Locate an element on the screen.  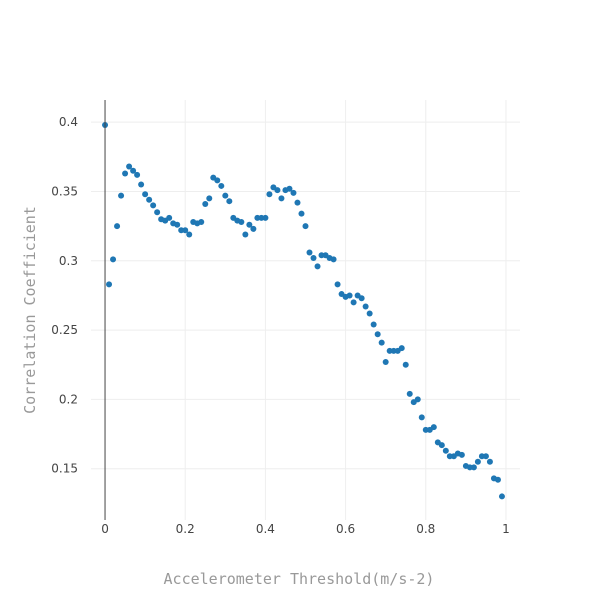
y-axis-ticks: 0.15 0.2 0.25 0.3 0.35 0.4 is located at coordinates (64, 295).